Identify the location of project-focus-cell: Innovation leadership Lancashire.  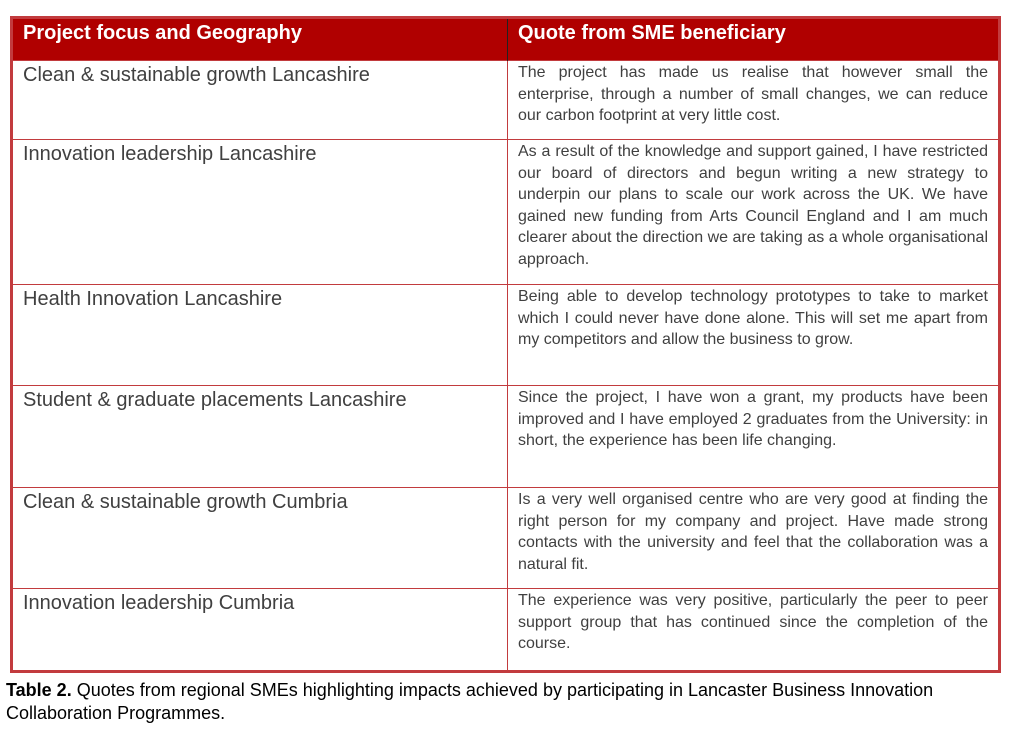
(259, 212).